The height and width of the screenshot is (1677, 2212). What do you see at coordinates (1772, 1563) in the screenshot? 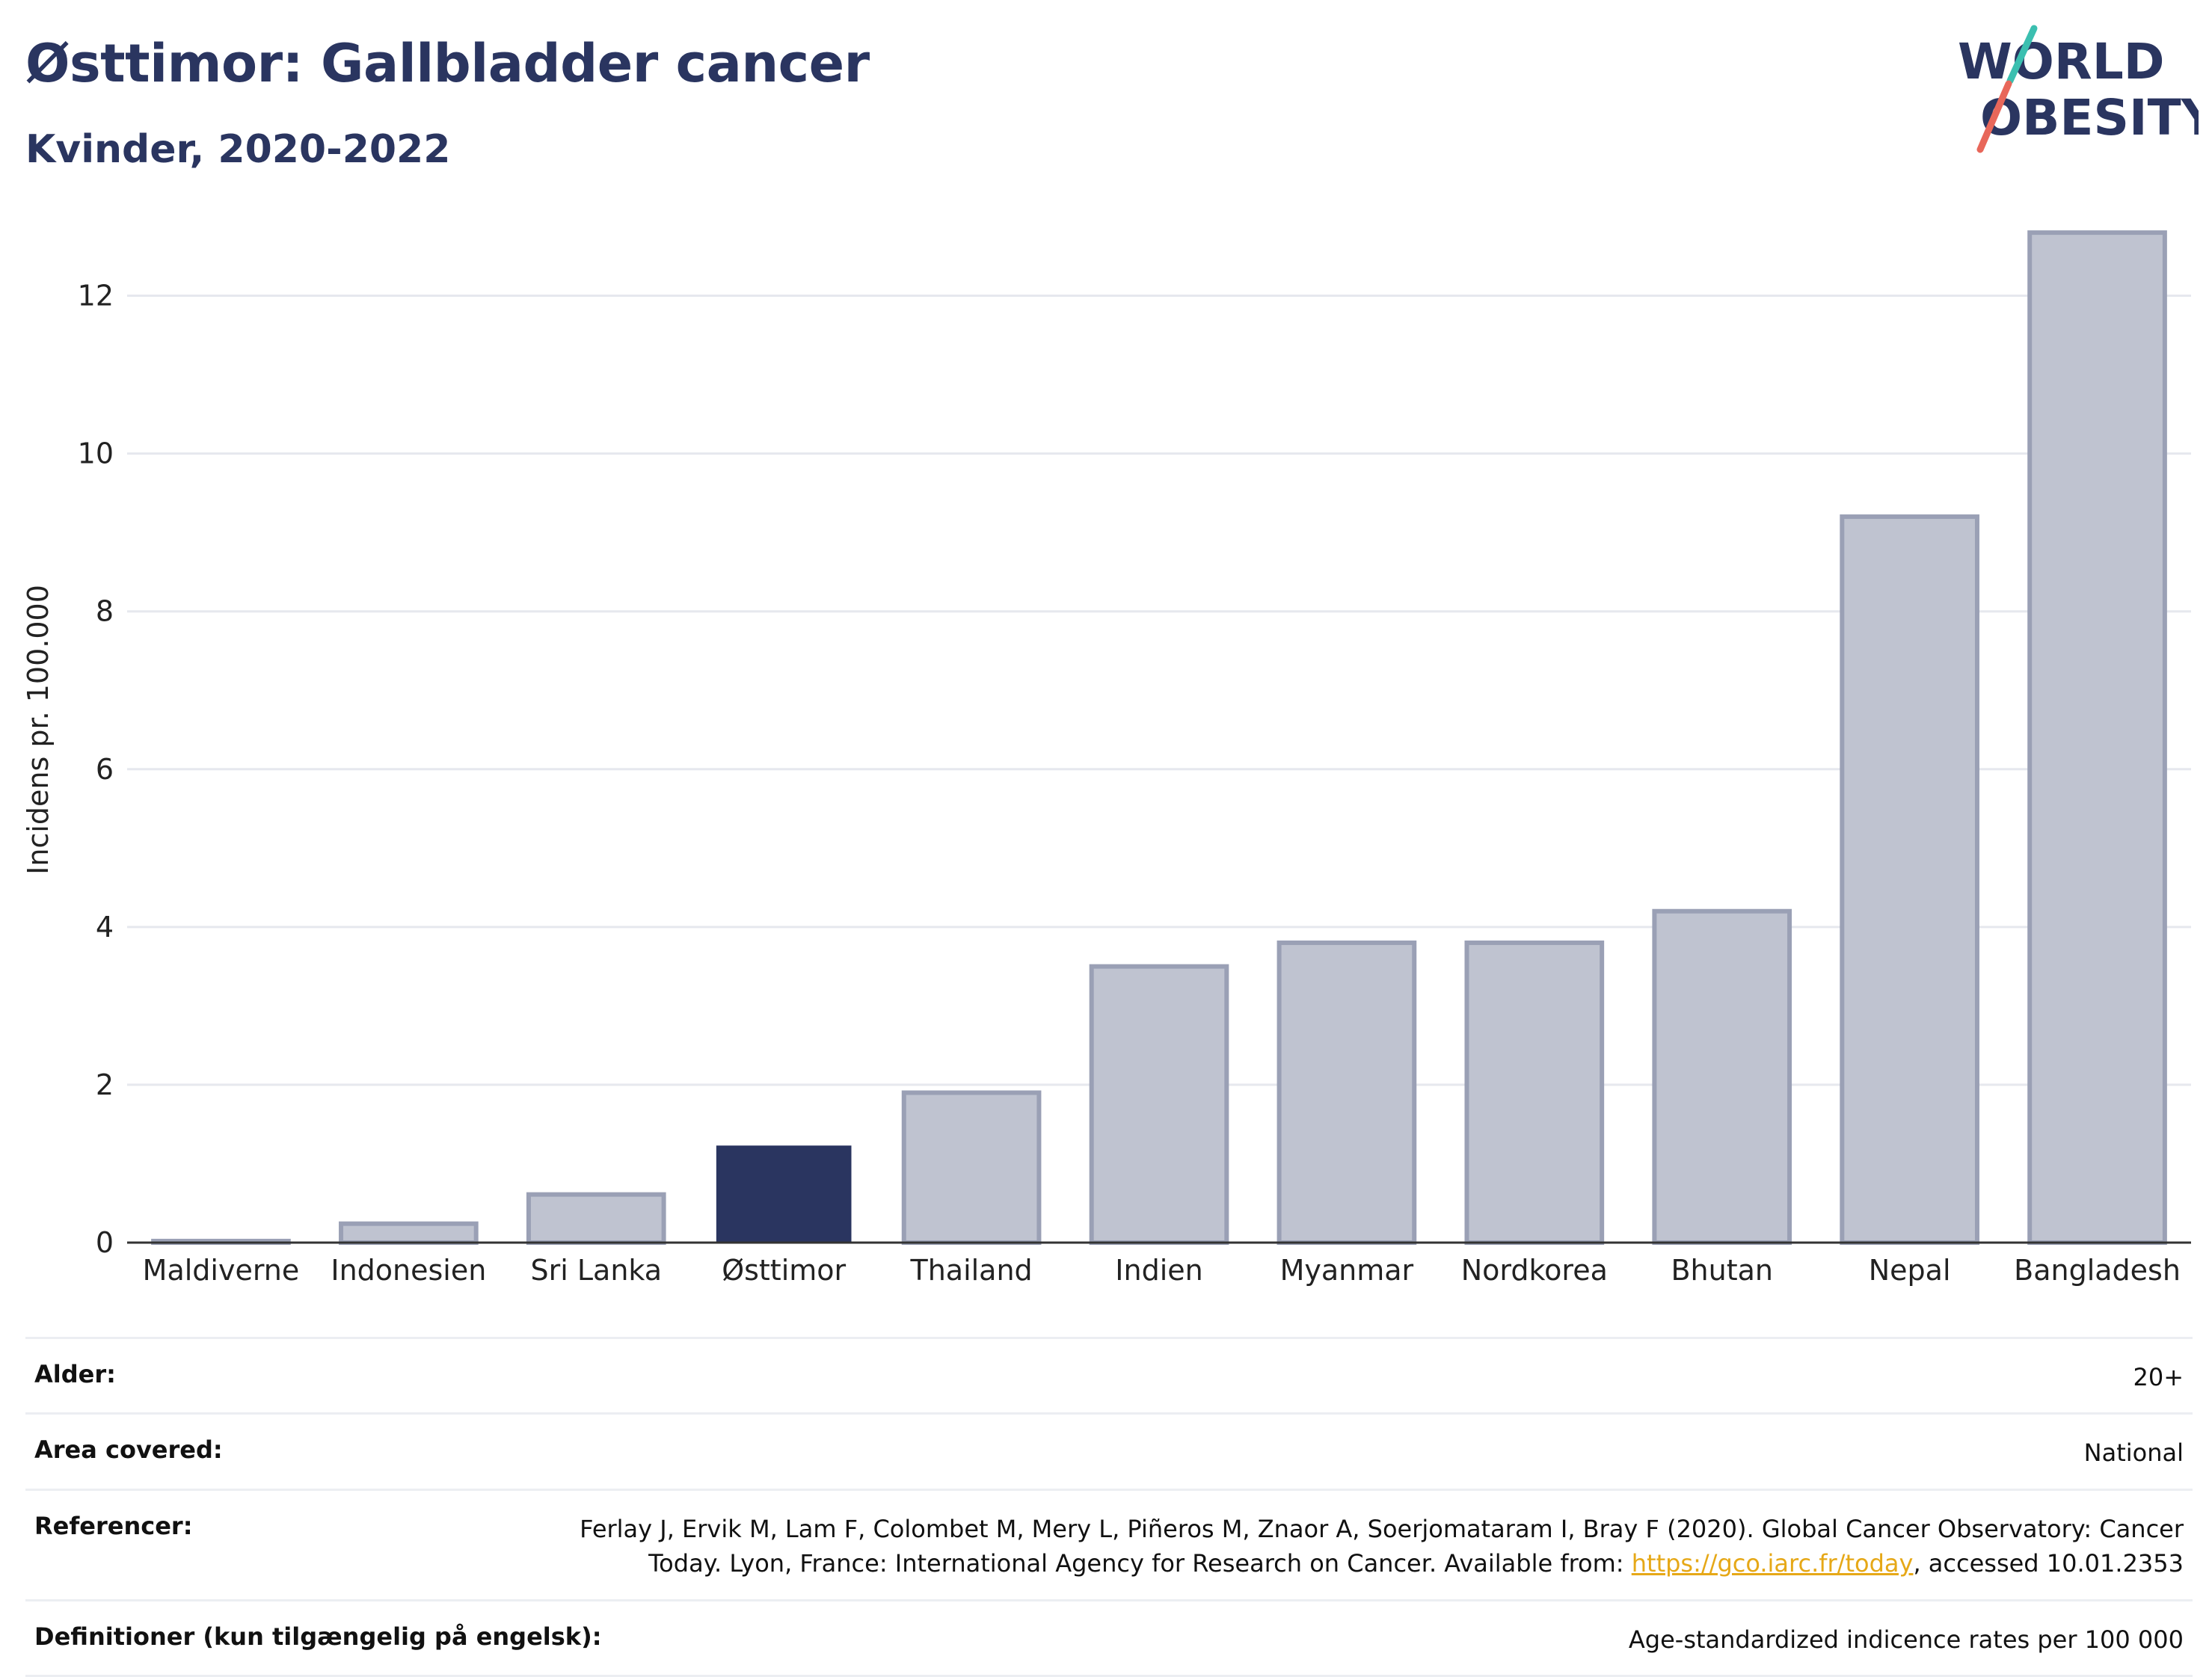
I see `reference-link: https://gco.iarc.fr/today` at bounding box center [1772, 1563].